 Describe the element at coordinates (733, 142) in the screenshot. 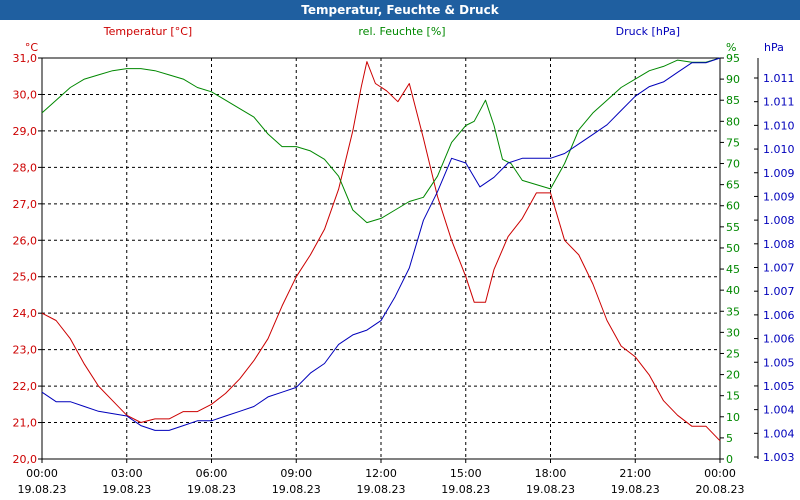

I see `humidity-tick-label: 75` at that location.